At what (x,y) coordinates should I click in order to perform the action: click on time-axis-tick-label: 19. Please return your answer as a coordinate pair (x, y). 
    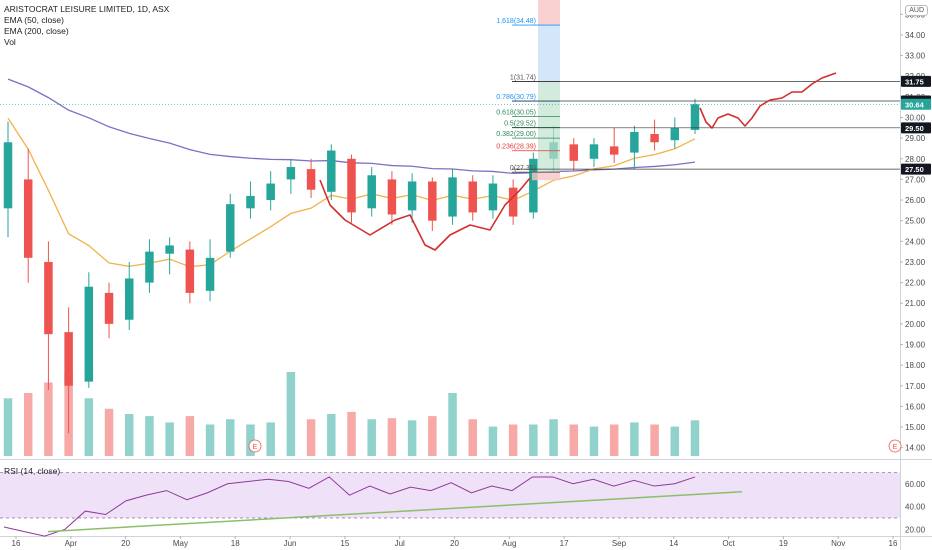
    Looking at the image, I should click on (783, 543).